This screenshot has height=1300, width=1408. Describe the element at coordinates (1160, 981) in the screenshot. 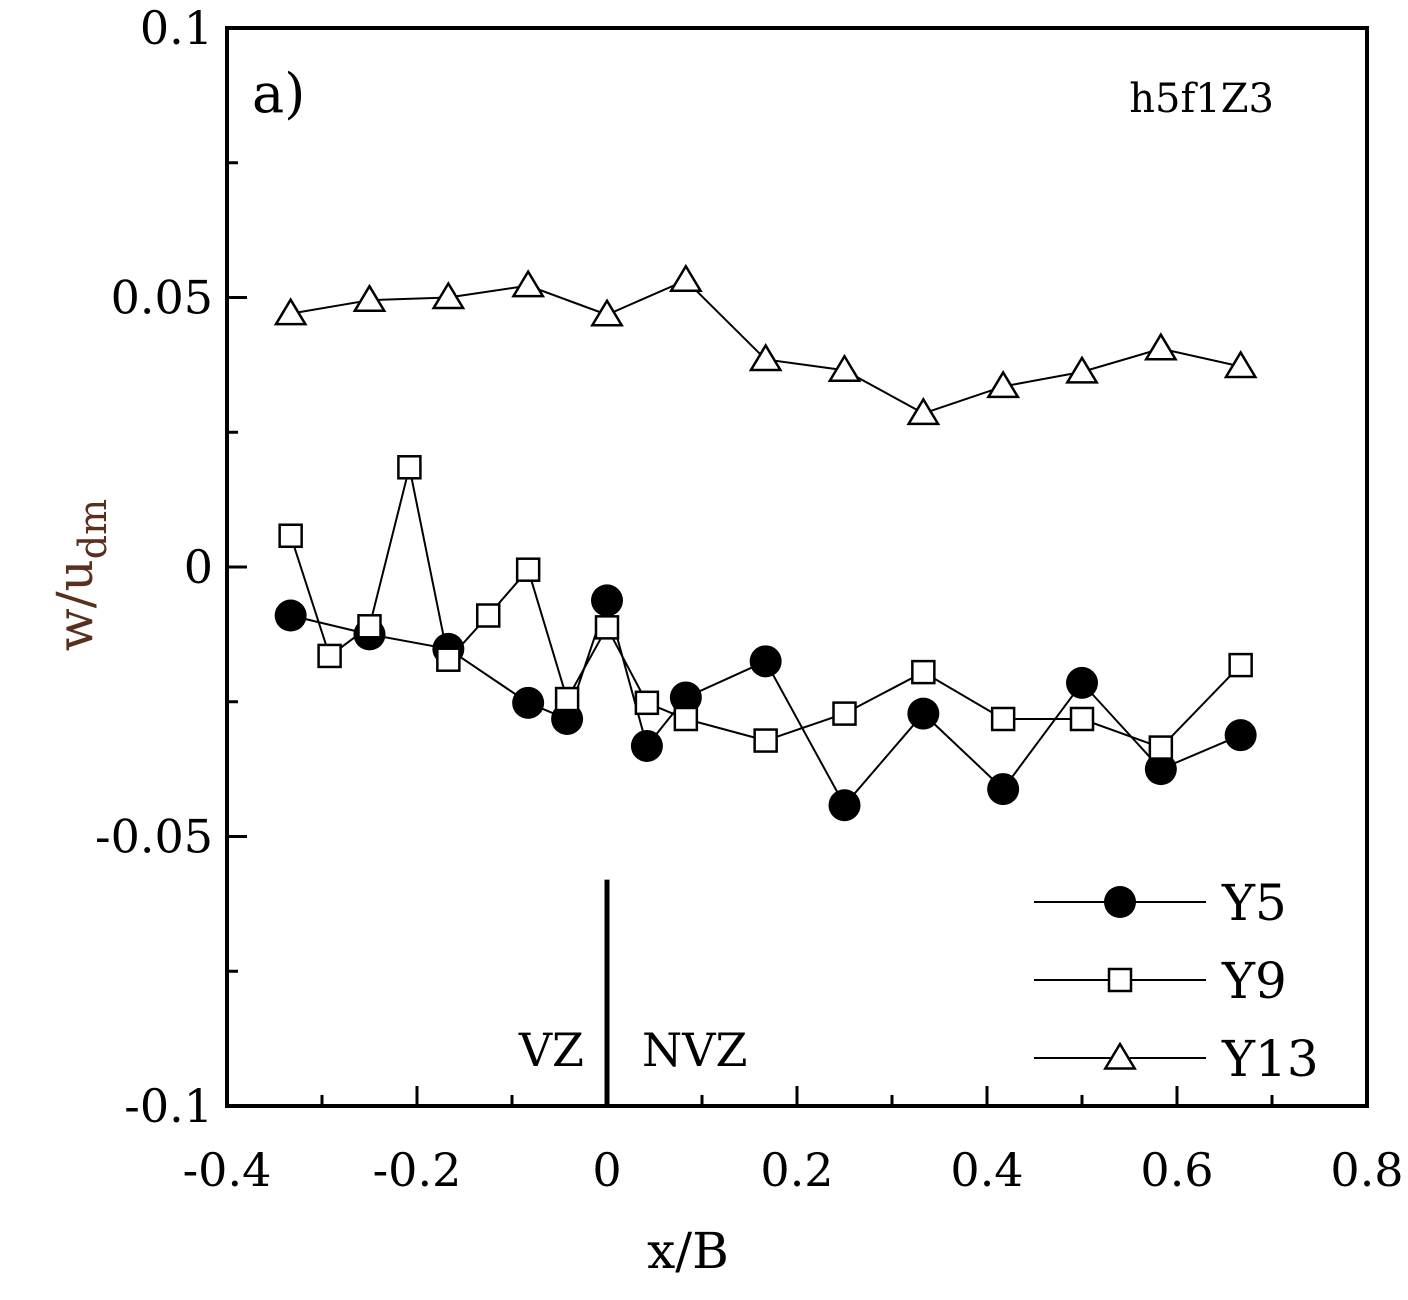

I see `legend-item-y9: Y9` at that location.